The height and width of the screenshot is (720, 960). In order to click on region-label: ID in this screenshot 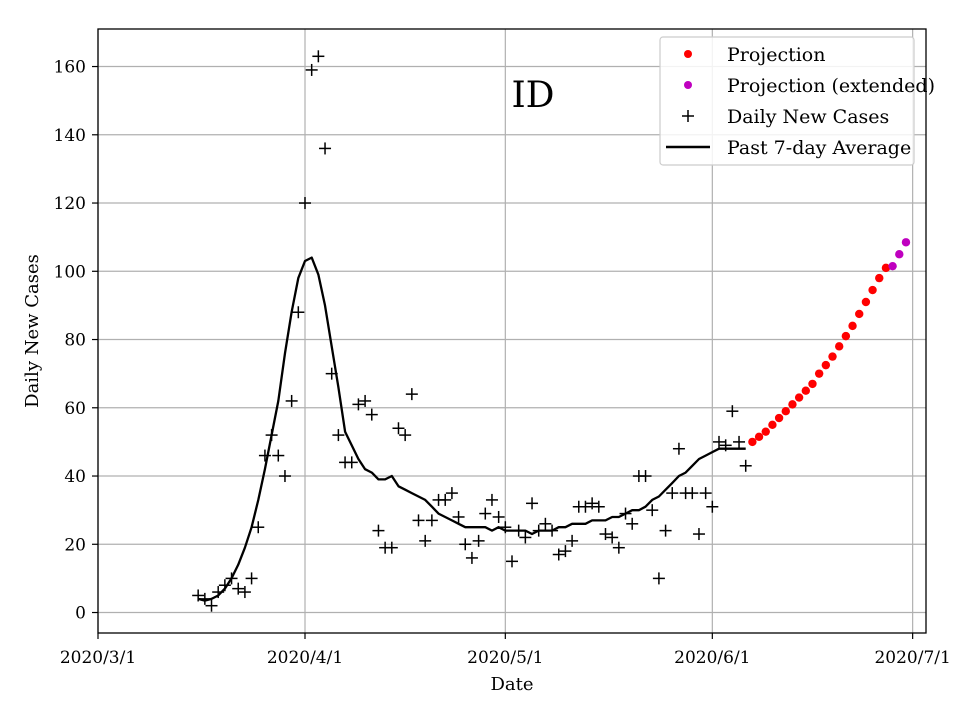, I will do `click(532, 95)`.